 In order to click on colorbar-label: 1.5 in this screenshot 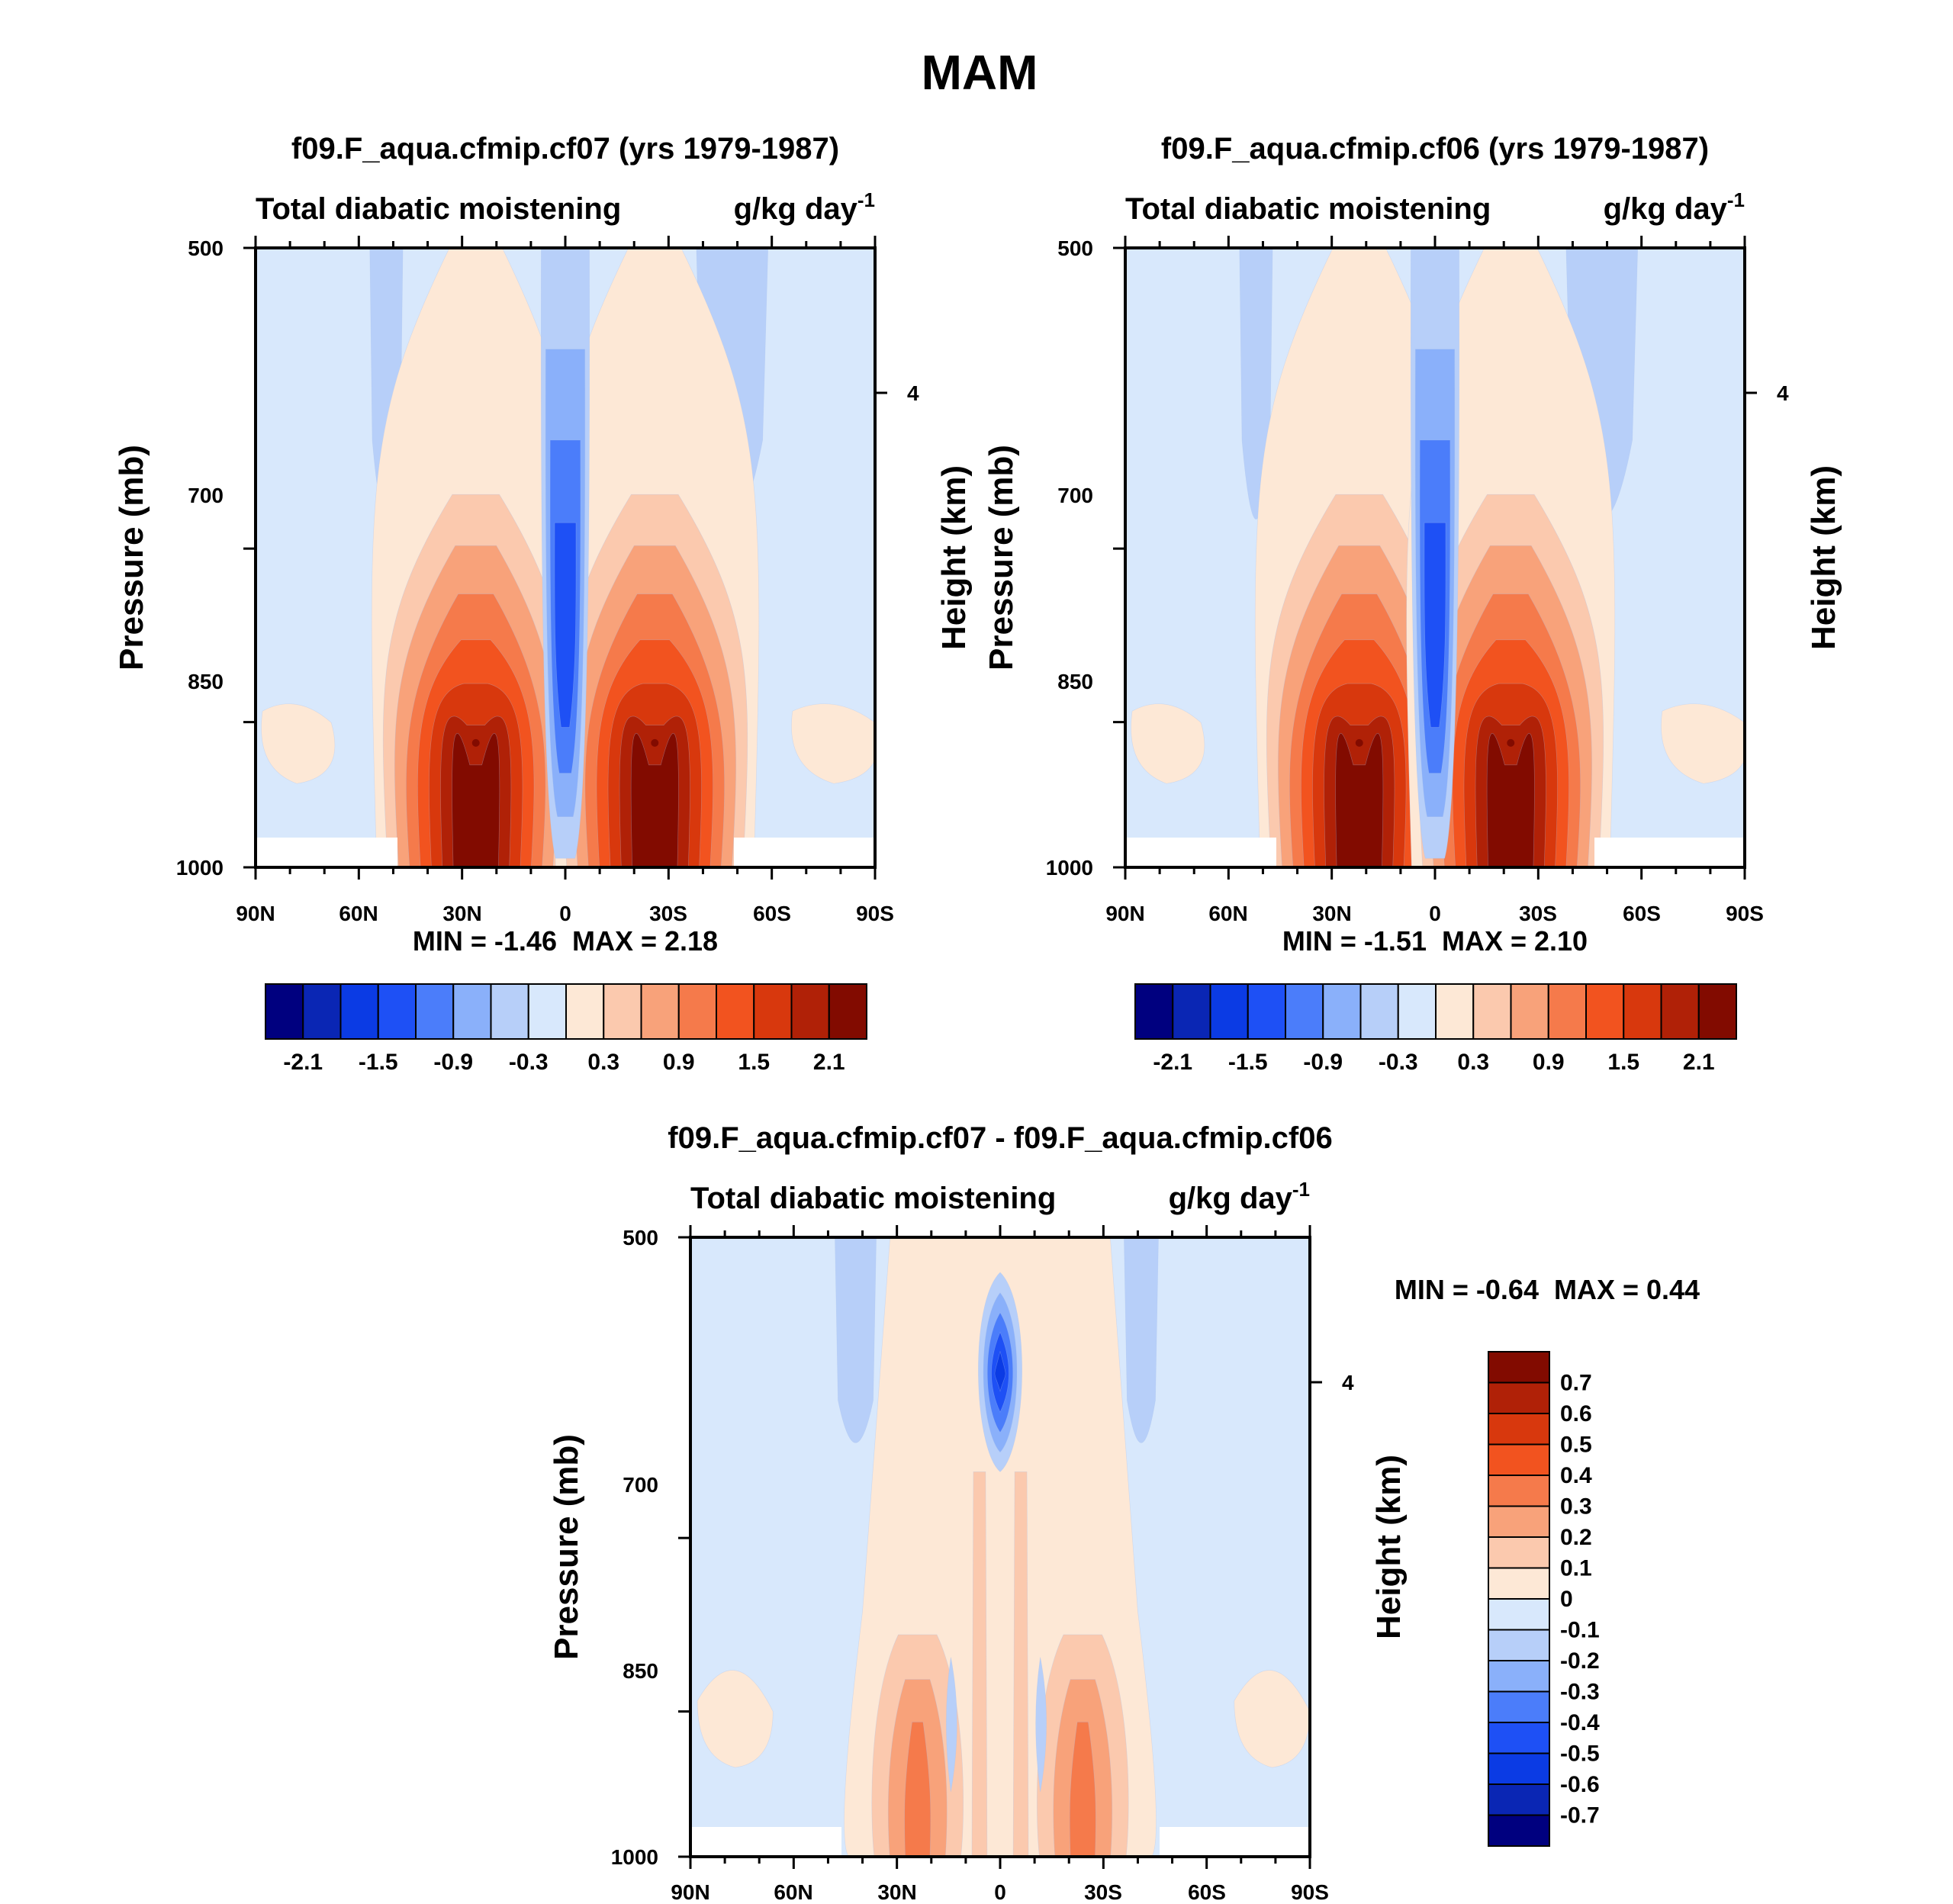, I will do `click(754, 1062)`.